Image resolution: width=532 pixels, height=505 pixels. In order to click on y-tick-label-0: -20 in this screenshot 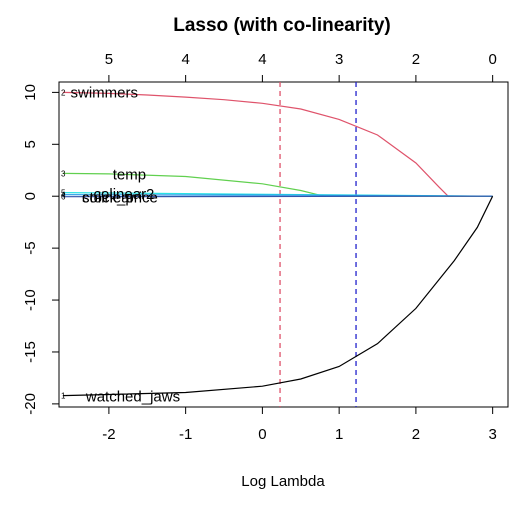, I will do `click(30, 404)`.